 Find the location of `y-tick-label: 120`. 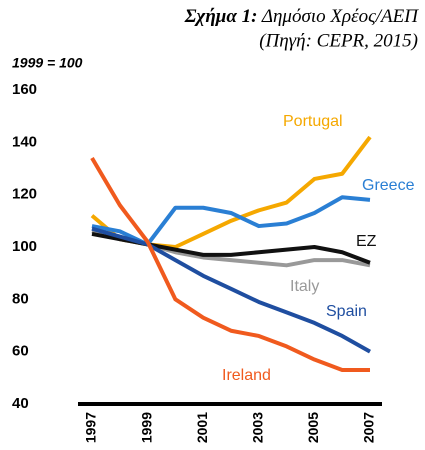

y-tick-label: 120 is located at coordinates (24, 194).